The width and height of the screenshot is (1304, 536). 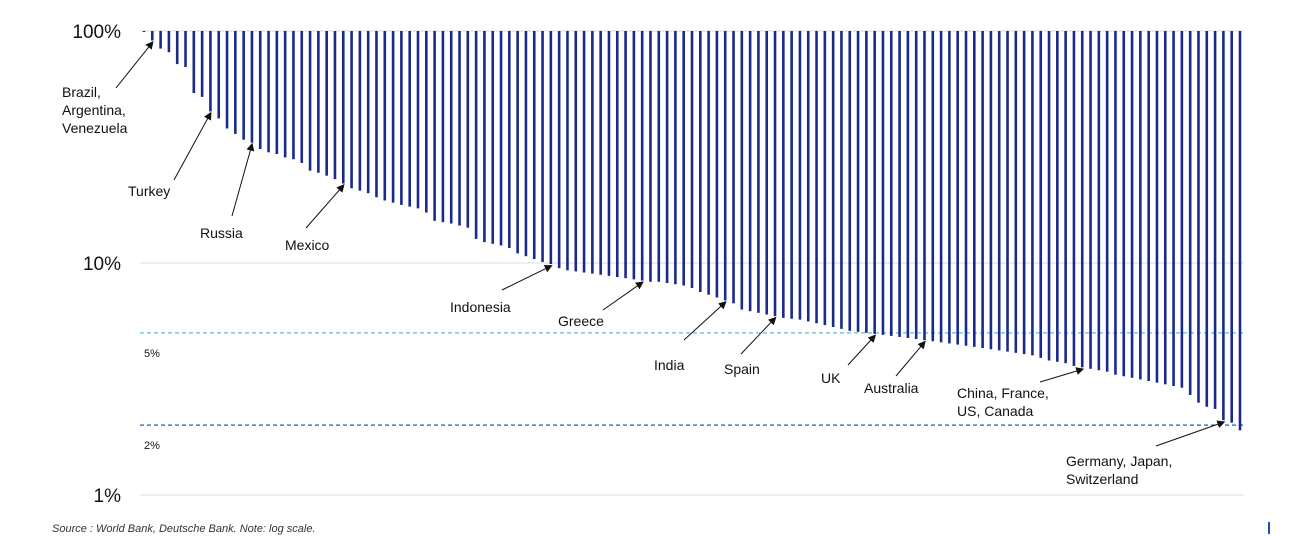 I want to click on annotation-label: Switzerland, so click(x=1102, y=479).